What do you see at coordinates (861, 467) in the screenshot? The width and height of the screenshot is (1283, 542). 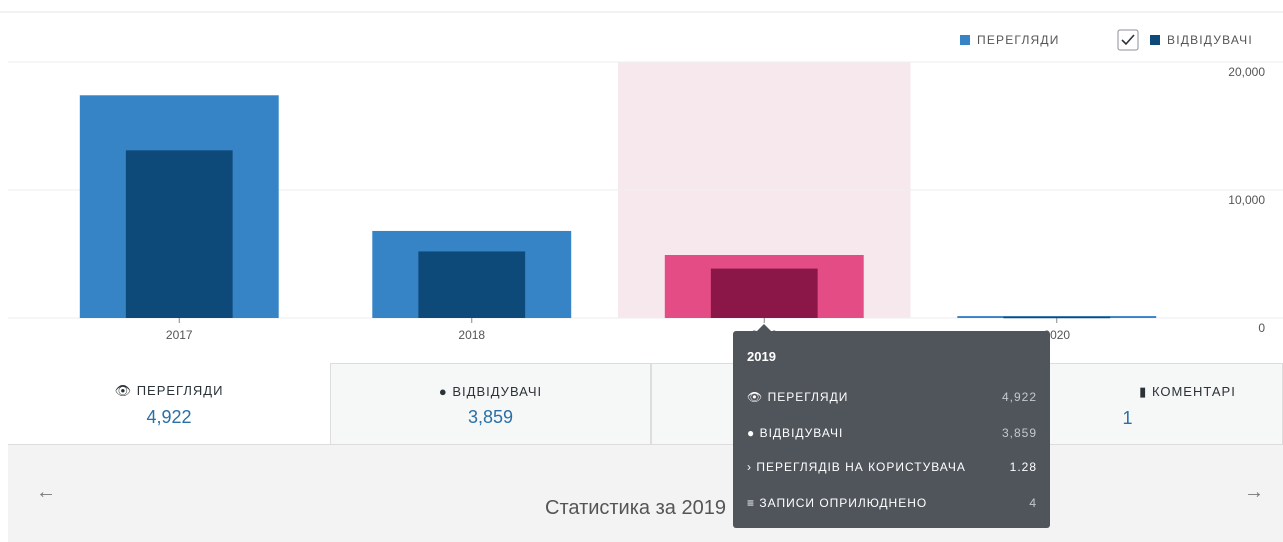 I see `row-label: ПЕРЕГЛЯДІВ НА КОРИСТУВАЧА` at bounding box center [861, 467].